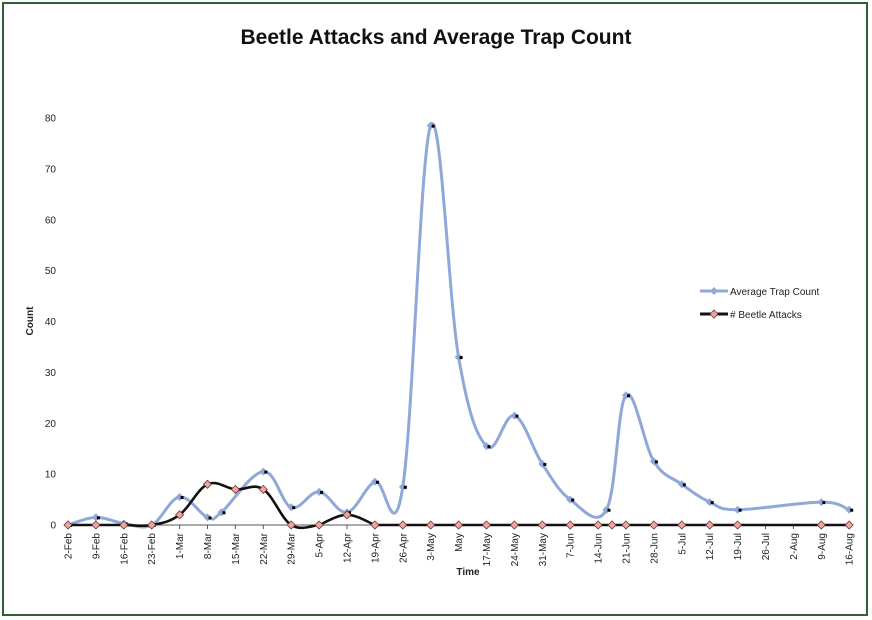 The width and height of the screenshot is (872, 620). What do you see at coordinates (822, 546) in the screenshot?
I see `x-tick-label: 9-Aug` at bounding box center [822, 546].